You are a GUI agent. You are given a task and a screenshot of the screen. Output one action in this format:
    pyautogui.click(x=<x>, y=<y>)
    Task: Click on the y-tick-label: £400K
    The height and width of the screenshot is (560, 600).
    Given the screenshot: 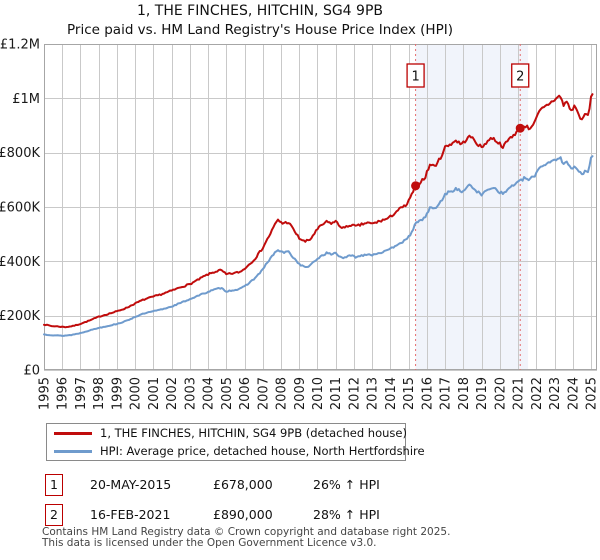 What is the action you would take?
    pyautogui.click(x=20, y=262)
    